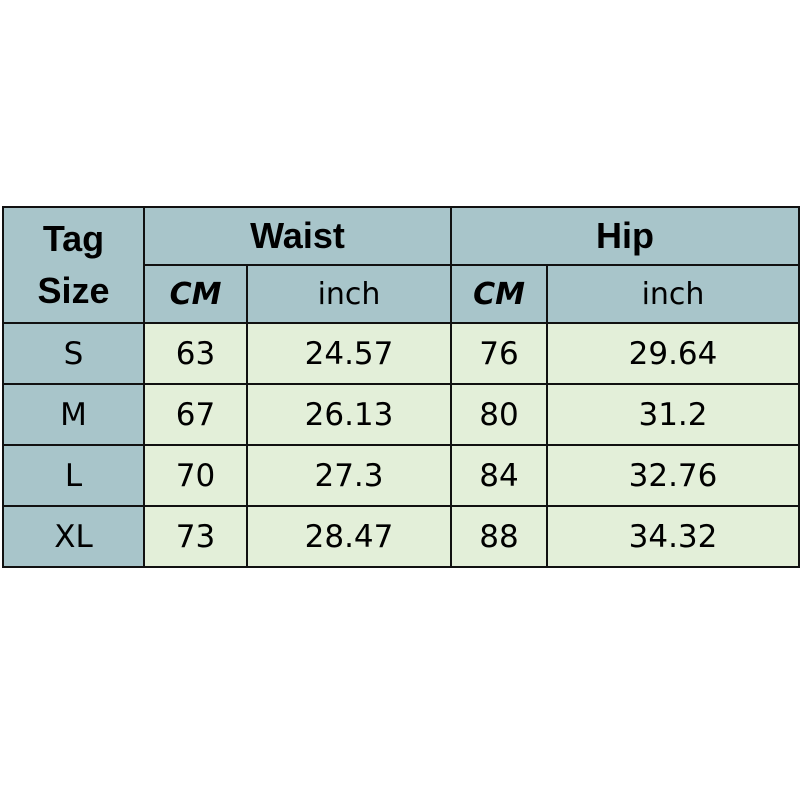 The height and width of the screenshot is (800, 800). Describe the element at coordinates (73, 290) in the screenshot. I see `size-label: Size` at that location.